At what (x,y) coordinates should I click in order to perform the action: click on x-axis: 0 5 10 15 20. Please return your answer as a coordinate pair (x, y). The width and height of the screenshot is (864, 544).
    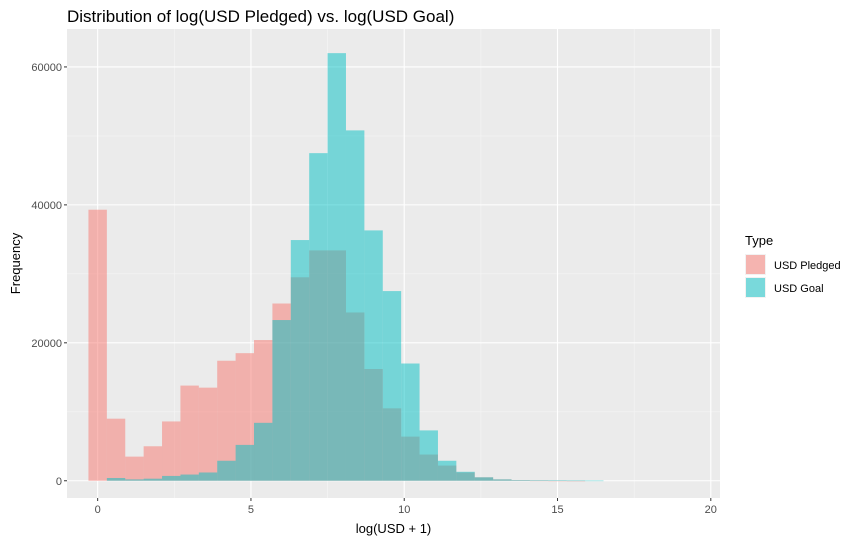
    Looking at the image, I should click on (406, 507).